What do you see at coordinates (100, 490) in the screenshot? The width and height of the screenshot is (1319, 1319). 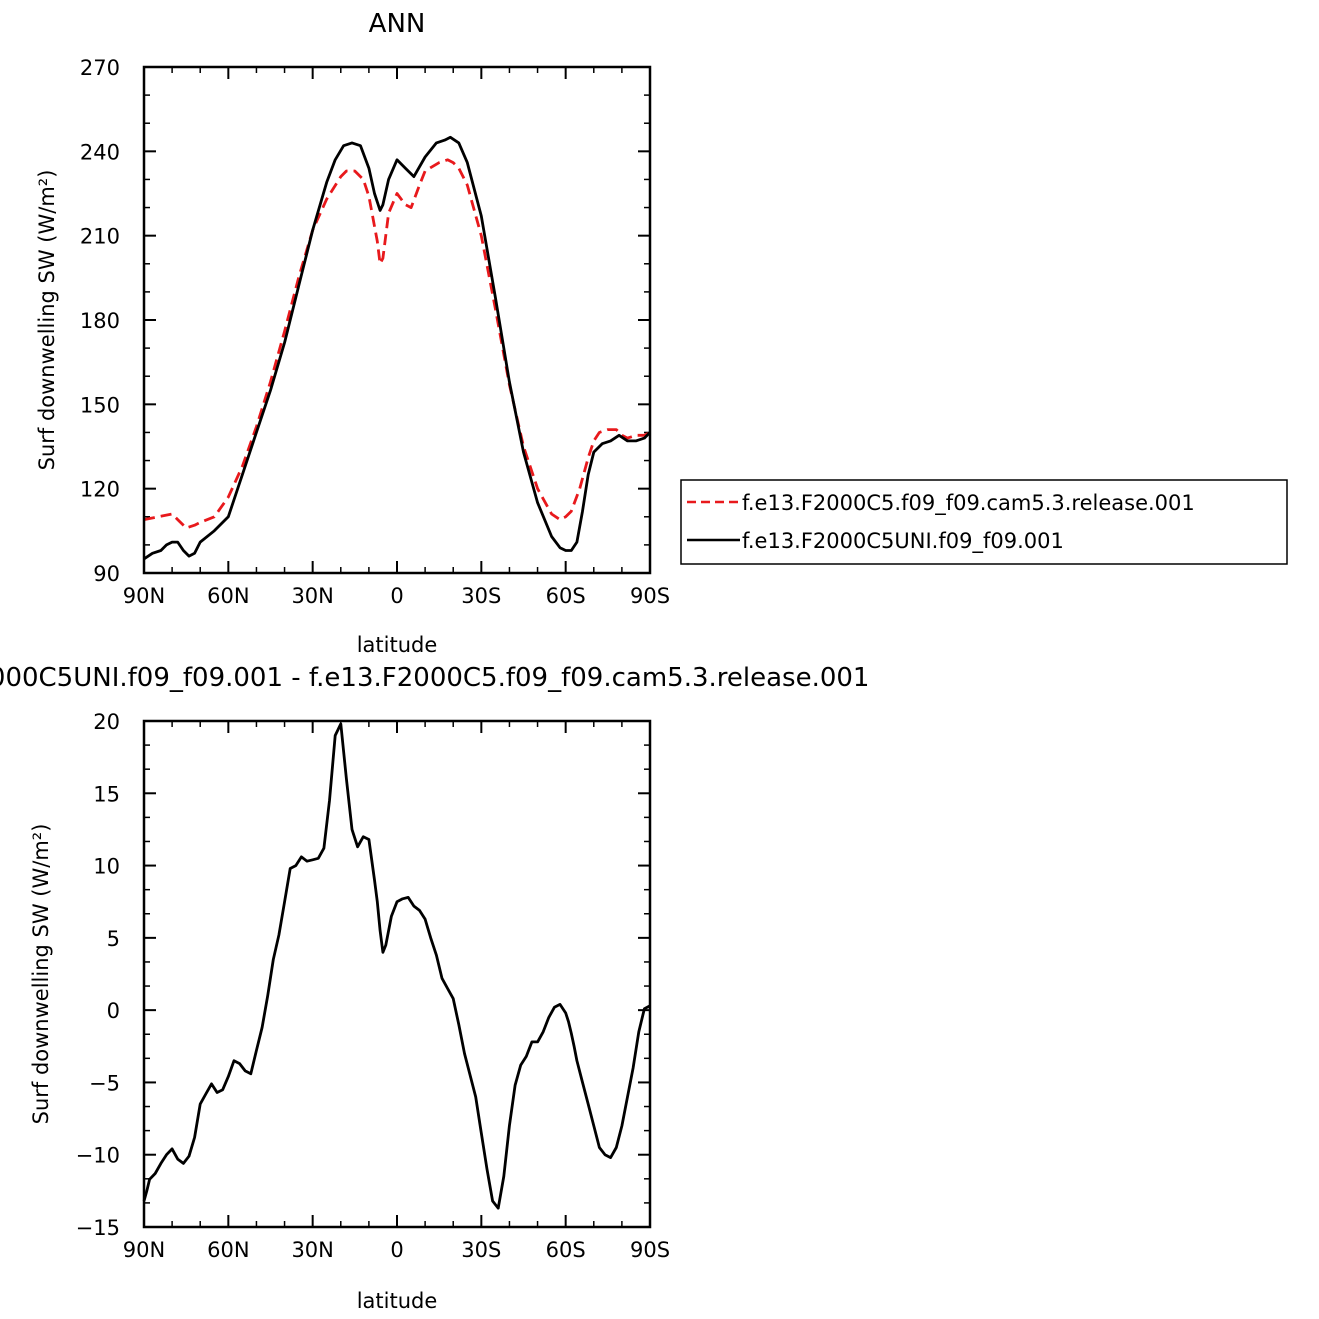 I see `y-tick-label: 120` at bounding box center [100, 490].